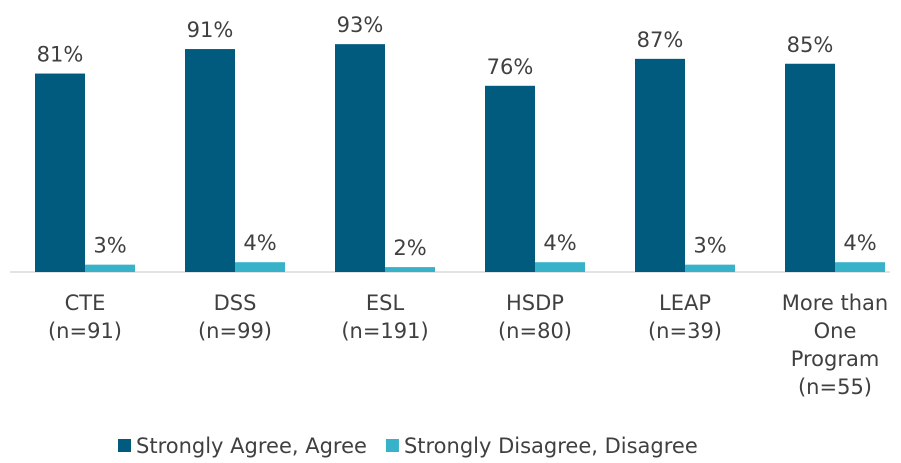 This screenshot has height=463, width=901. Describe the element at coordinates (384, 317) in the screenshot. I see `x-tick-label: ESL (n=191)` at that location.